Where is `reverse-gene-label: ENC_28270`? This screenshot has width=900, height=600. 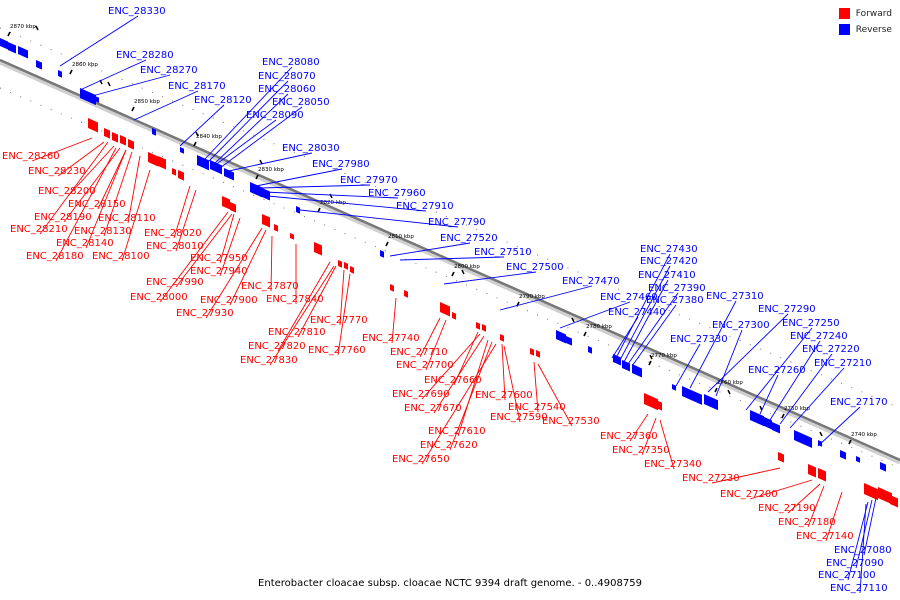
reverse-gene-label: ENC_28270 is located at coordinates (169, 70).